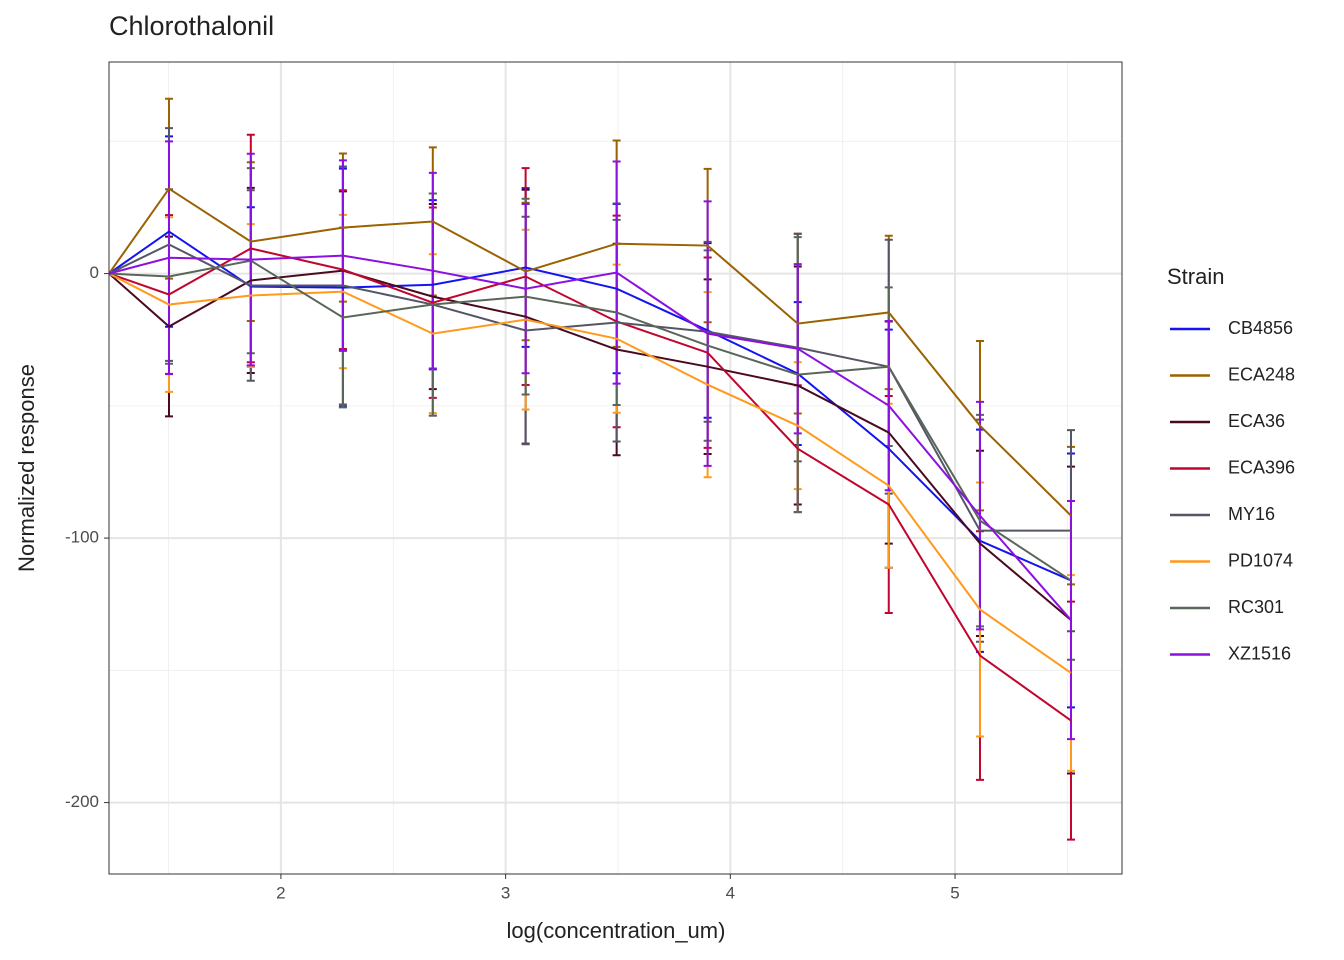 The image size is (1344, 960). Describe the element at coordinates (1261, 374) in the screenshot. I see `legend-label: ECA248` at that location.